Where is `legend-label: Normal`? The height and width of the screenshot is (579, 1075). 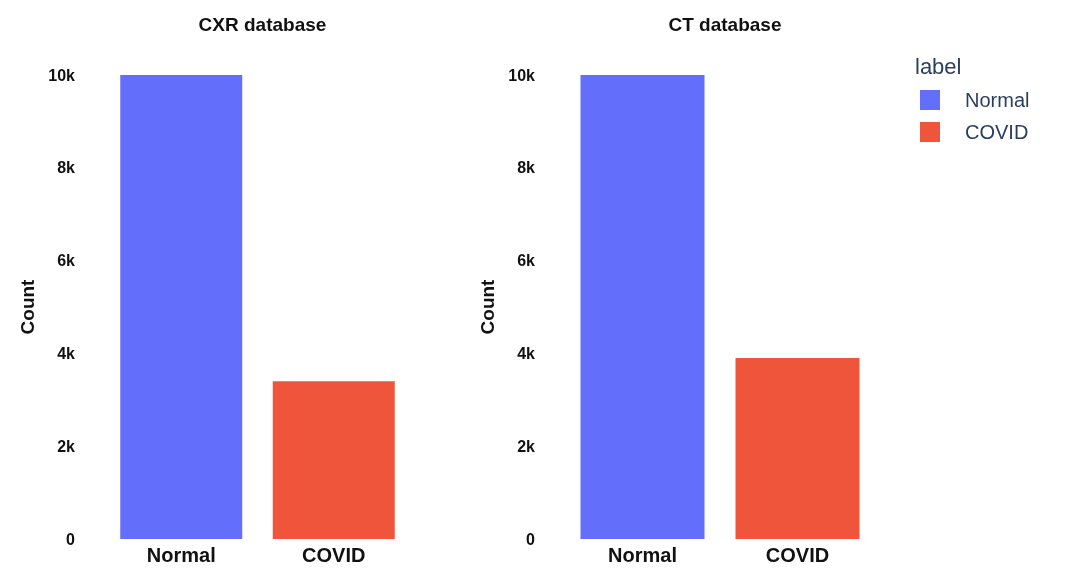
legend-label: Normal is located at coordinates (997, 100).